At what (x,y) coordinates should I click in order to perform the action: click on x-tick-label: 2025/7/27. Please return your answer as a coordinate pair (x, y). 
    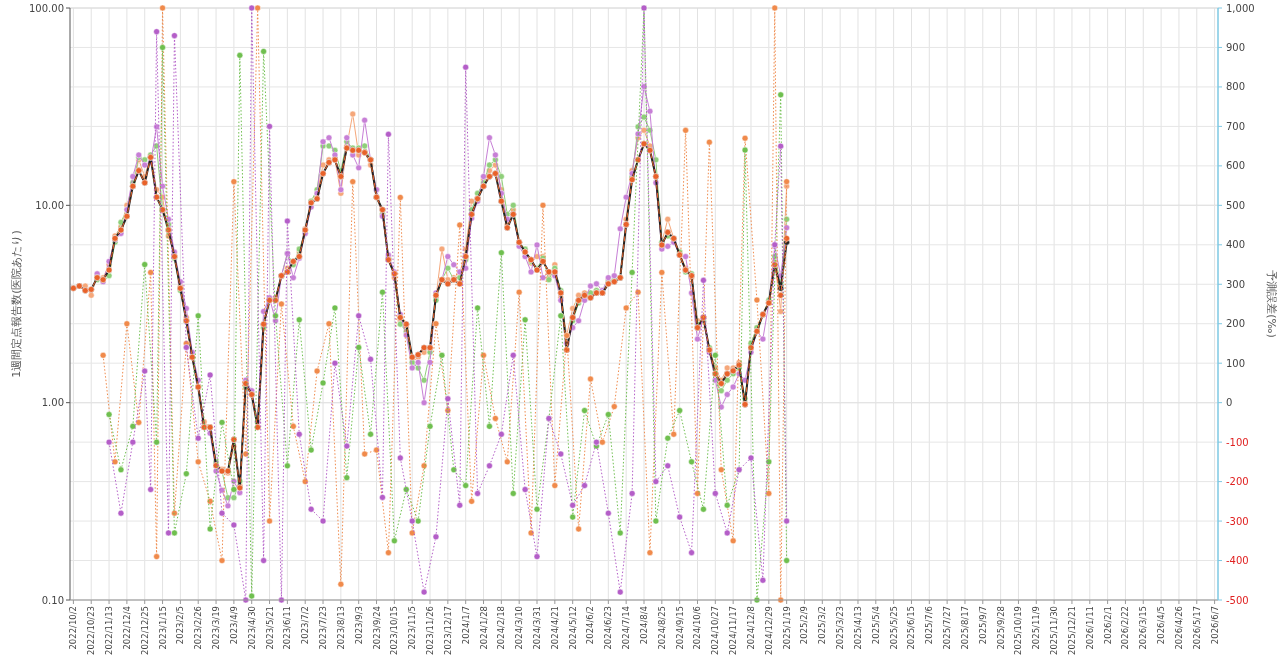
    Looking at the image, I should click on (947, 628).